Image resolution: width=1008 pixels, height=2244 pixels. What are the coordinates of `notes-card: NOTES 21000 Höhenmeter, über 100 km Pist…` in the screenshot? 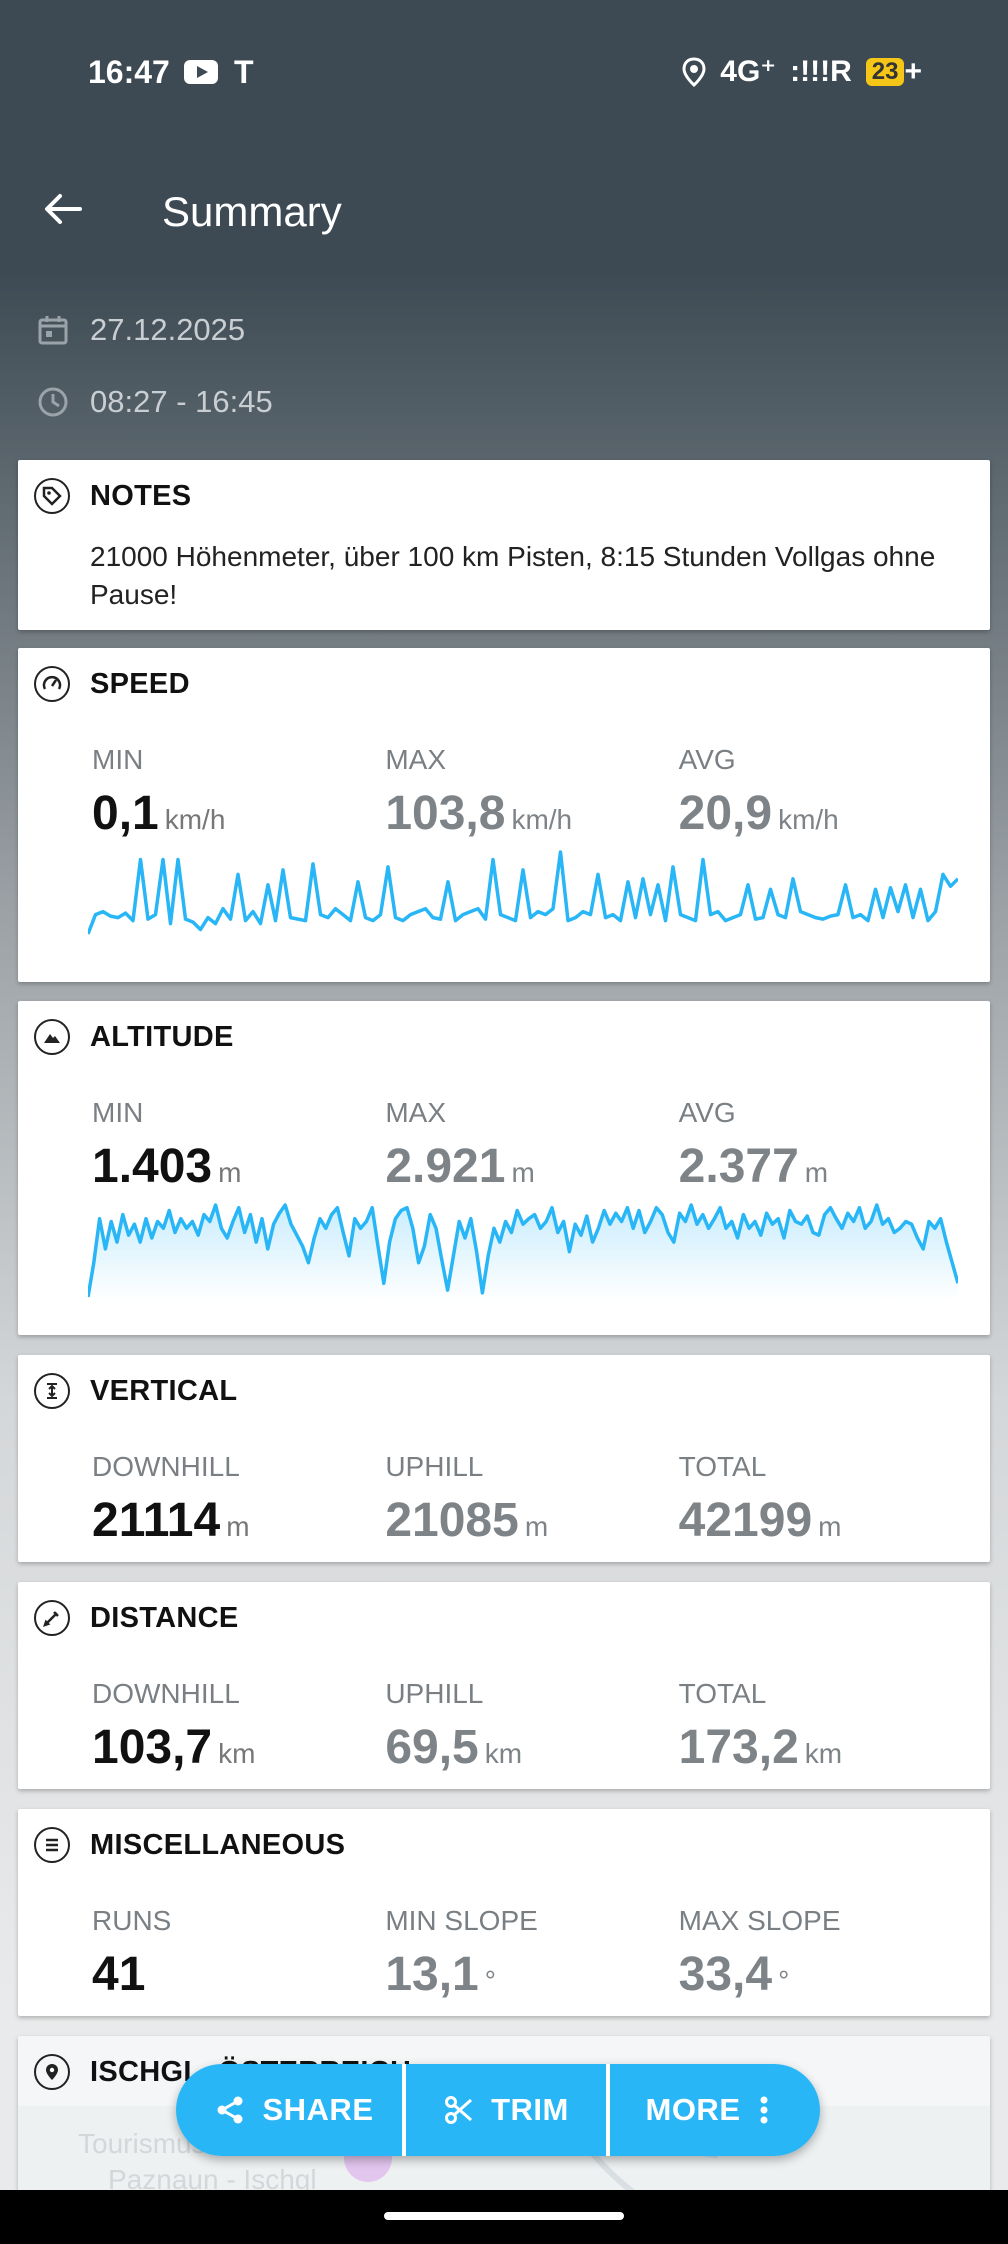 It's located at (504, 545).